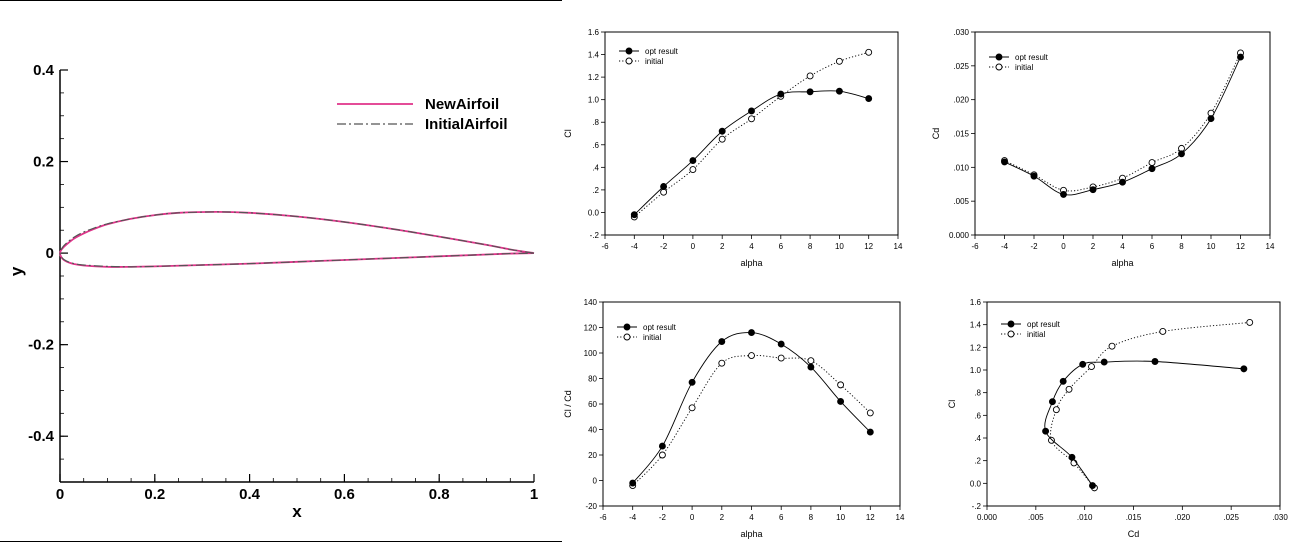  I want to click on y-tick-label: 0.0, so click(976, 483).